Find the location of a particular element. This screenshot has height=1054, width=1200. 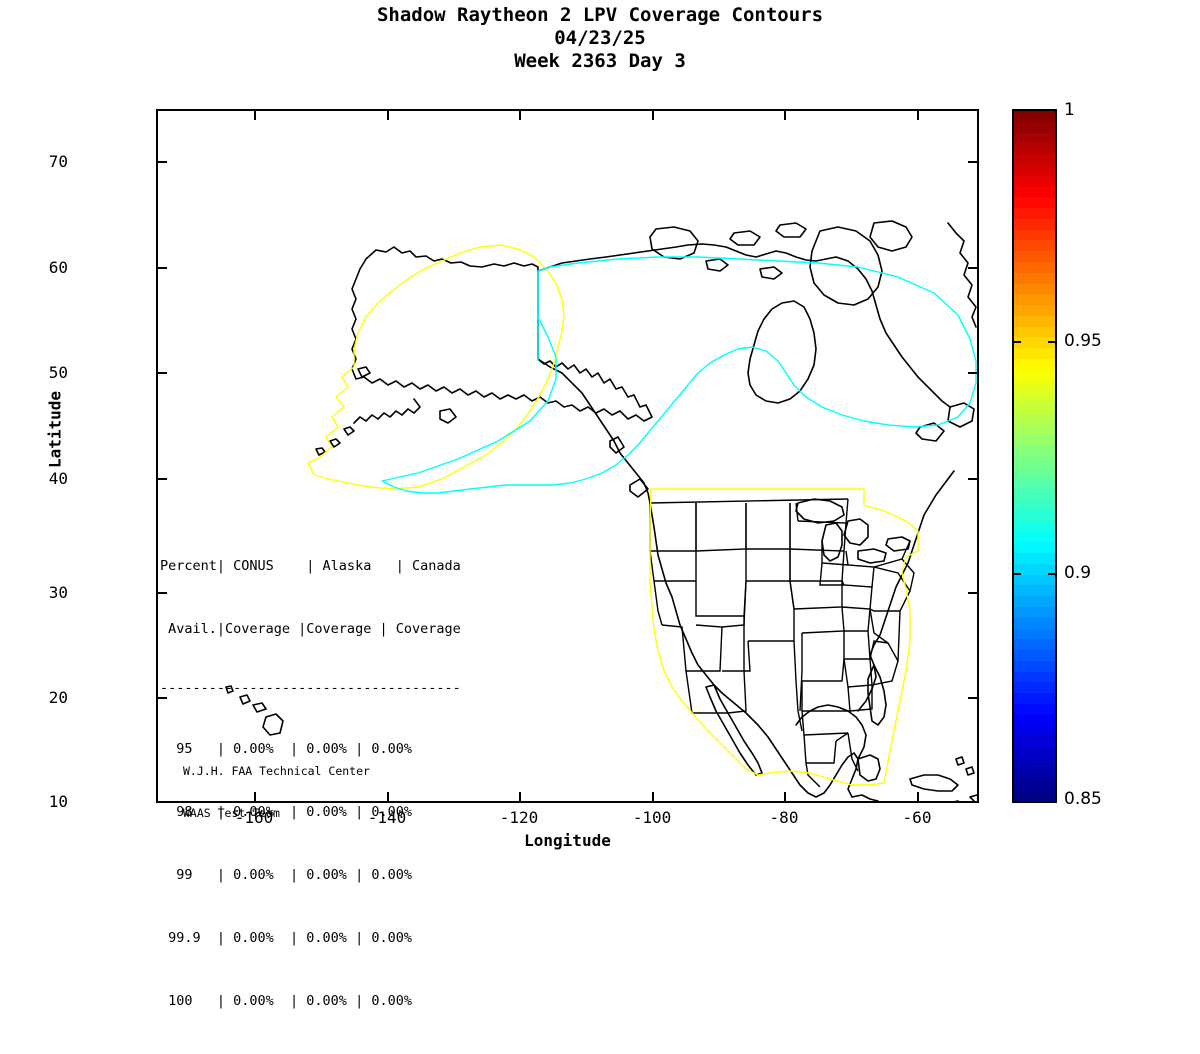

y-tick-label-10: 10 is located at coordinates (58, 801).